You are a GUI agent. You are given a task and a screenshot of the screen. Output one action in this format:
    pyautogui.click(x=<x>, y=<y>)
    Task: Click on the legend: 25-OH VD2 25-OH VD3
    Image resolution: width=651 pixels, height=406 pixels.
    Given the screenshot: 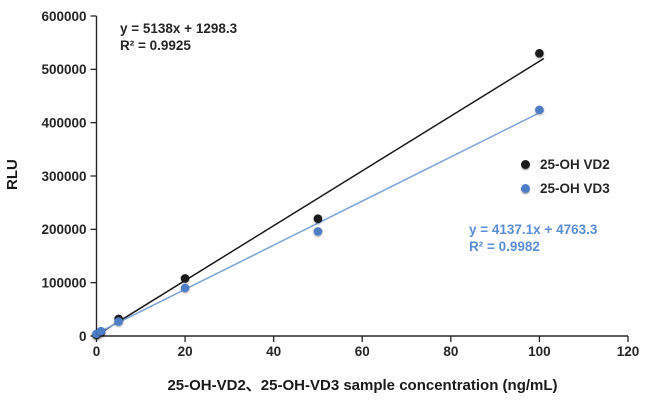 What is the action you would take?
    pyautogui.click(x=565, y=176)
    